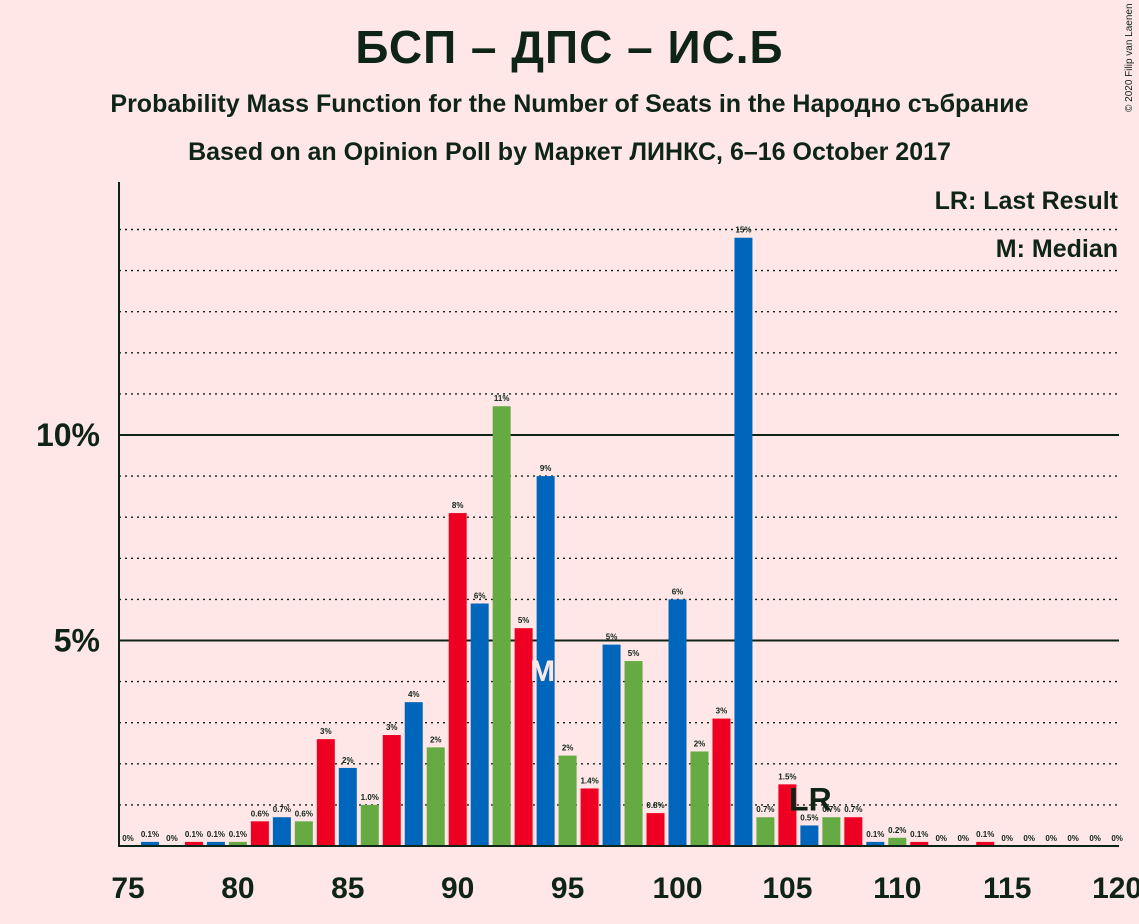  Describe the element at coordinates (568, 748) in the screenshot. I see `bar-label-95: 2%` at that location.